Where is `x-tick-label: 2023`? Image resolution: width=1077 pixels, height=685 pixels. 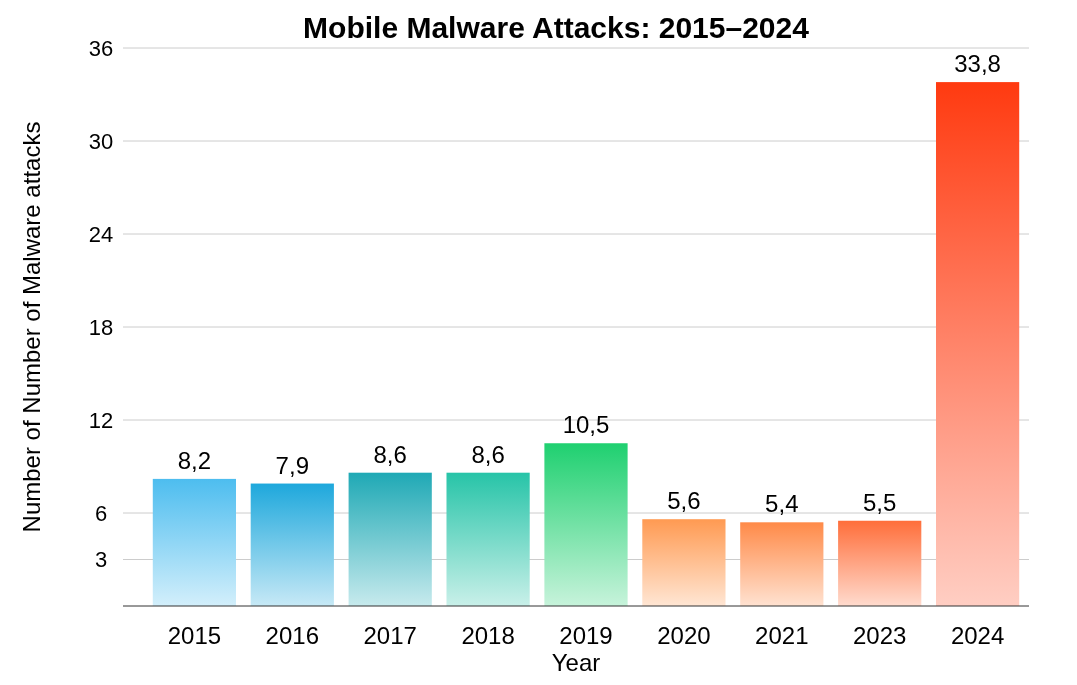 x-tick-label: 2023 is located at coordinates (880, 635).